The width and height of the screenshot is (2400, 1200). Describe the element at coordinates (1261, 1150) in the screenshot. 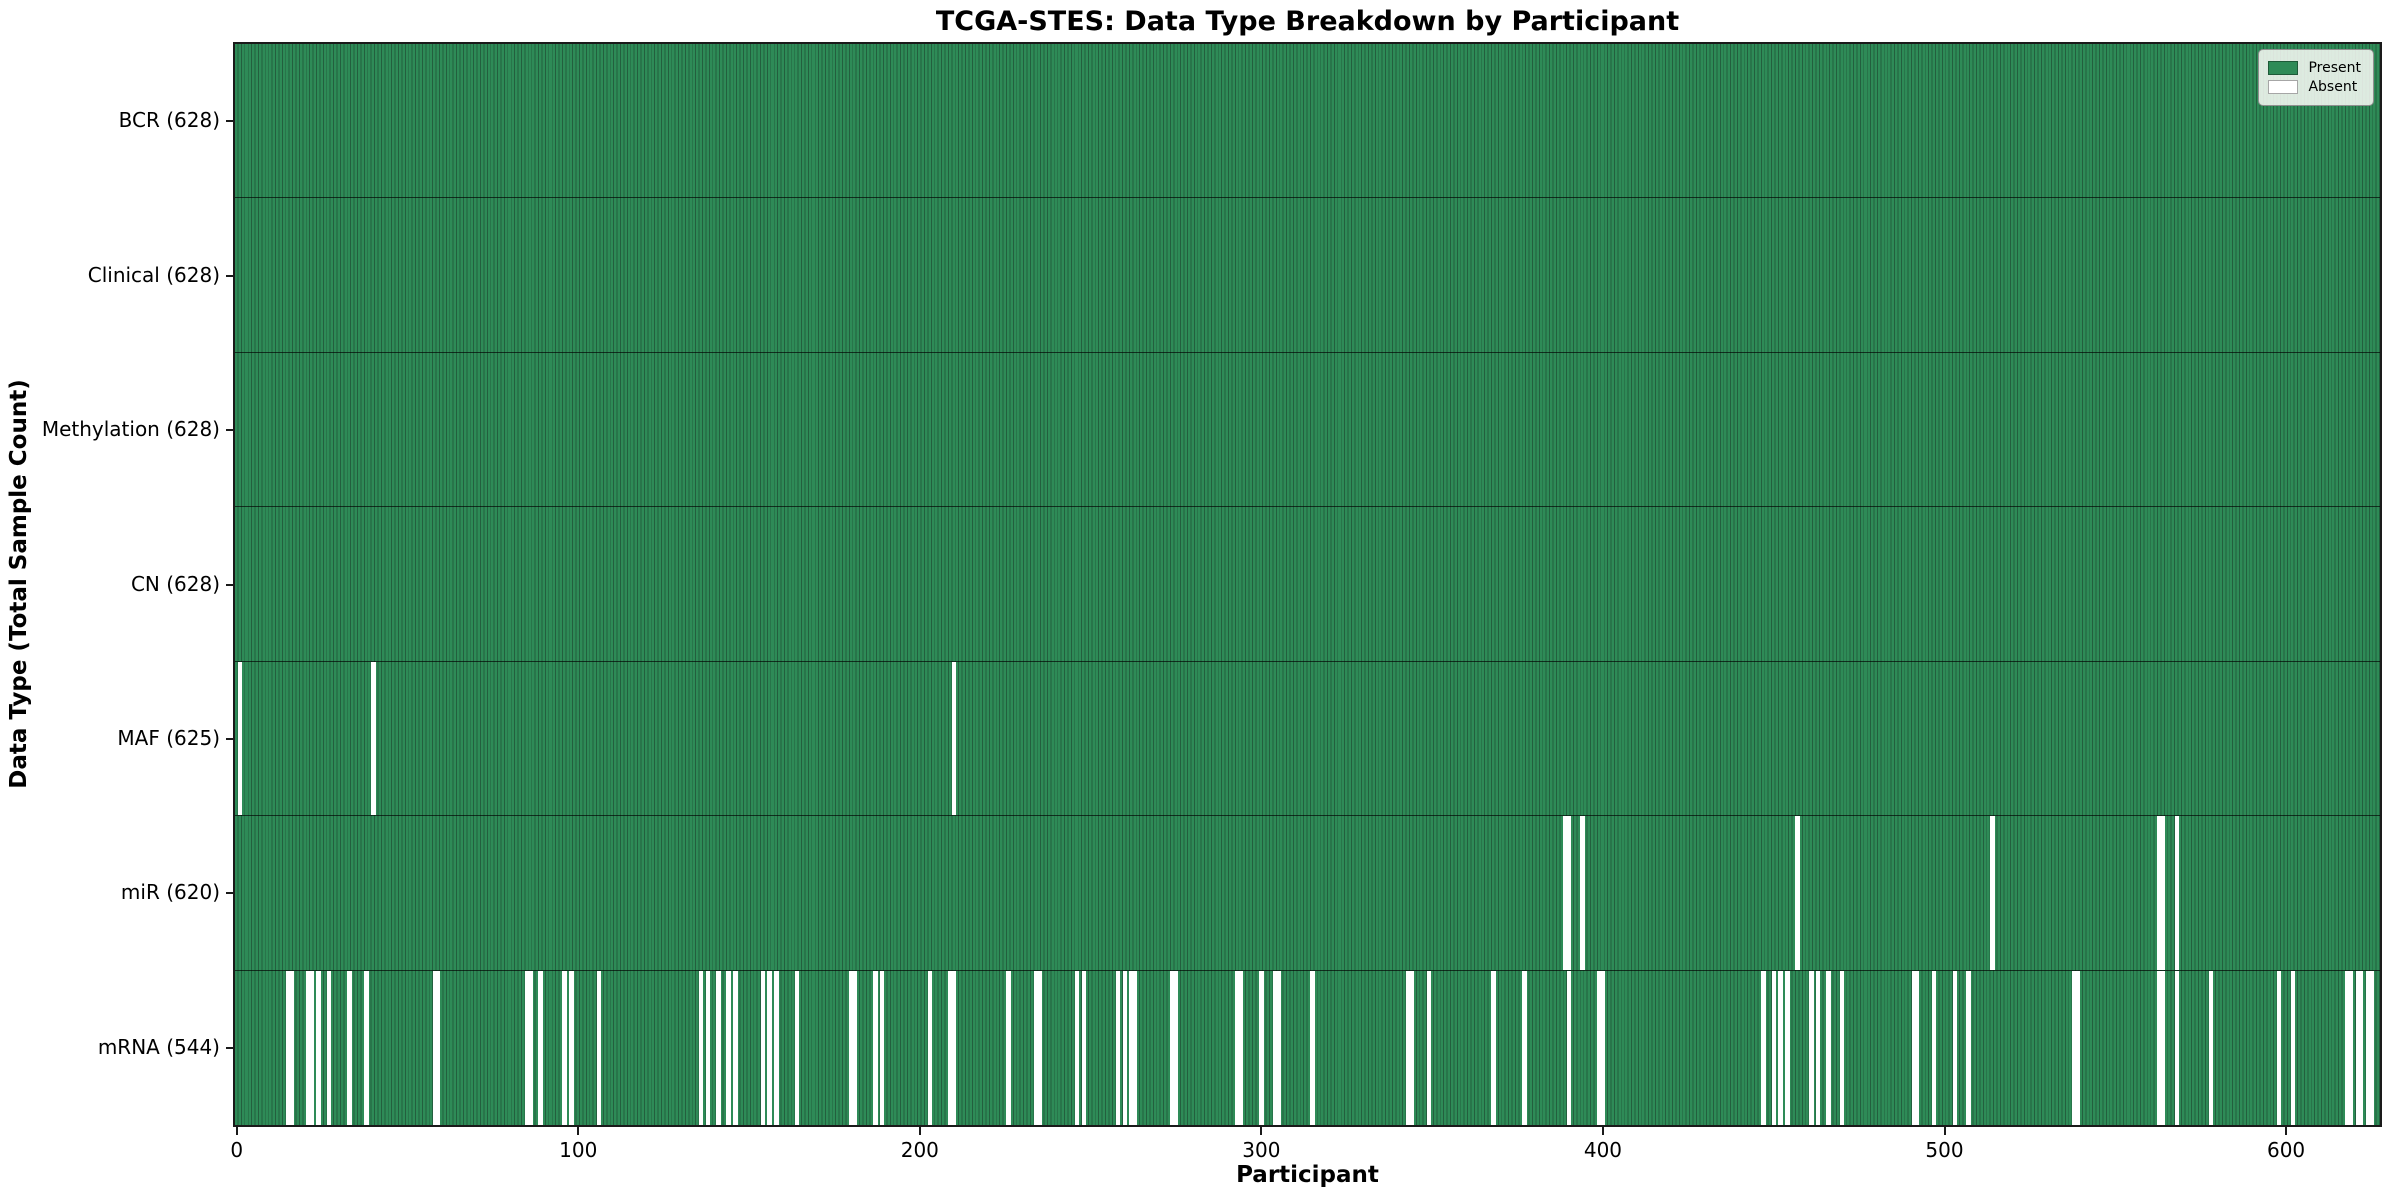

I see `x-tick-label: 300` at that location.